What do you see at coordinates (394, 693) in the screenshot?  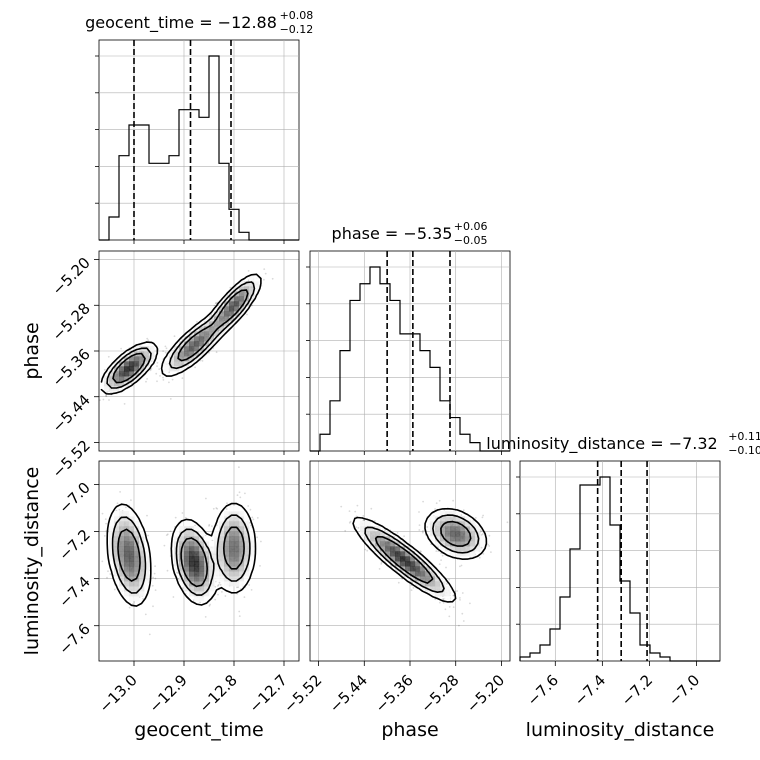 I see `x-tick-label: −5.36` at bounding box center [394, 693].